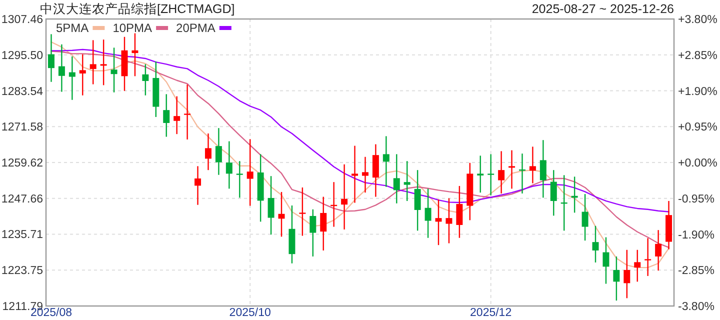 The height and width of the screenshot is (320, 720). What do you see at coordinates (22, 235) in the screenshot?
I see `y-tick-label: 1235.71` at bounding box center [22, 235].